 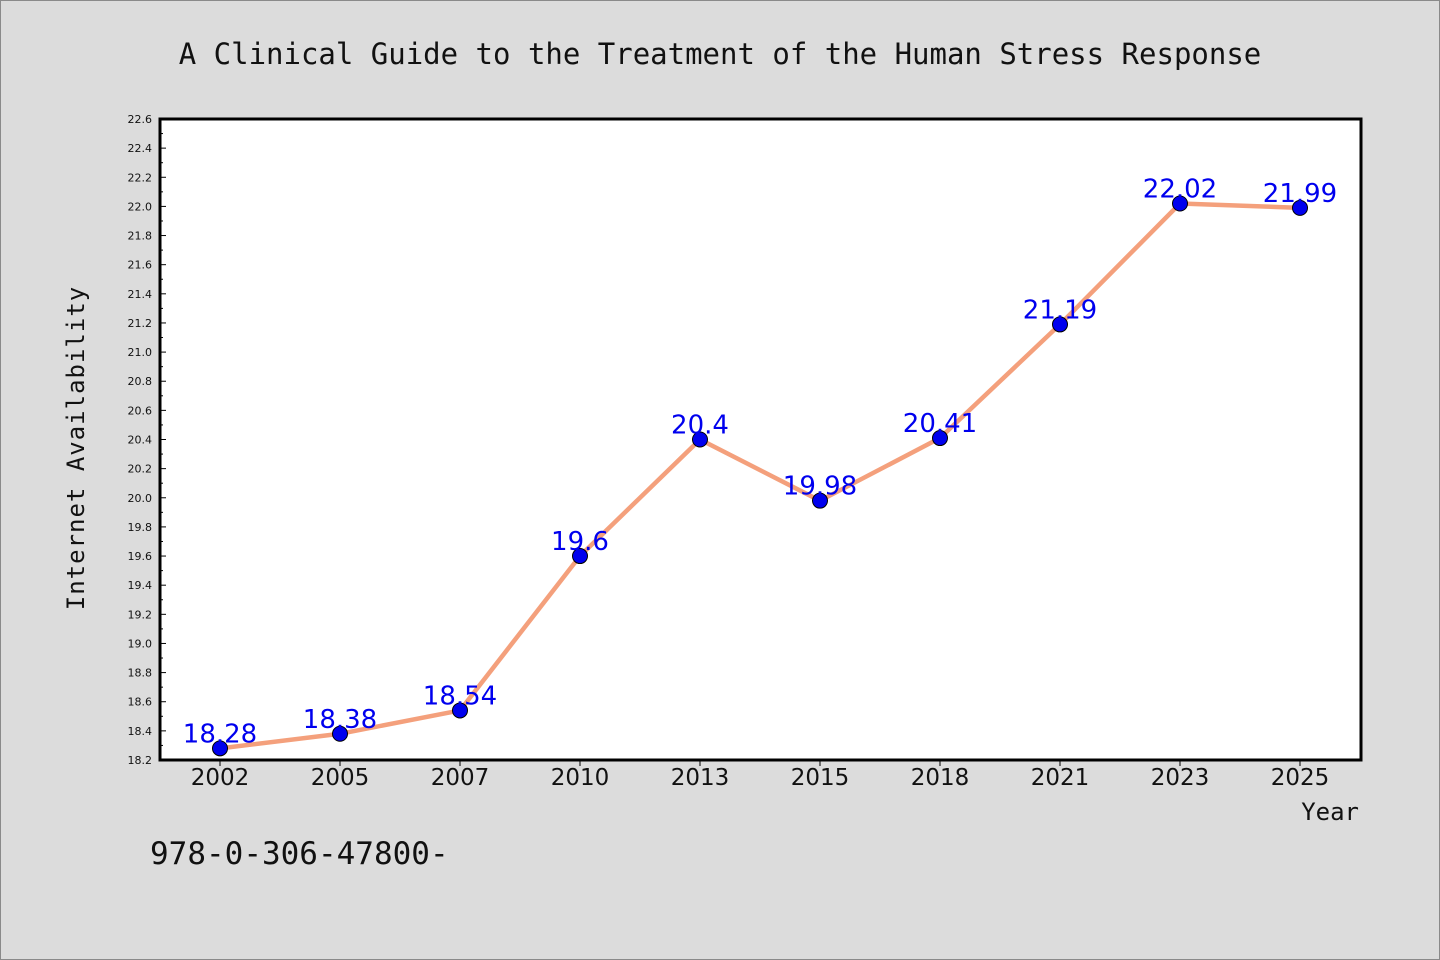 What do you see at coordinates (1300, 778) in the screenshot?
I see `x-tick-label: 2025` at bounding box center [1300, 778].